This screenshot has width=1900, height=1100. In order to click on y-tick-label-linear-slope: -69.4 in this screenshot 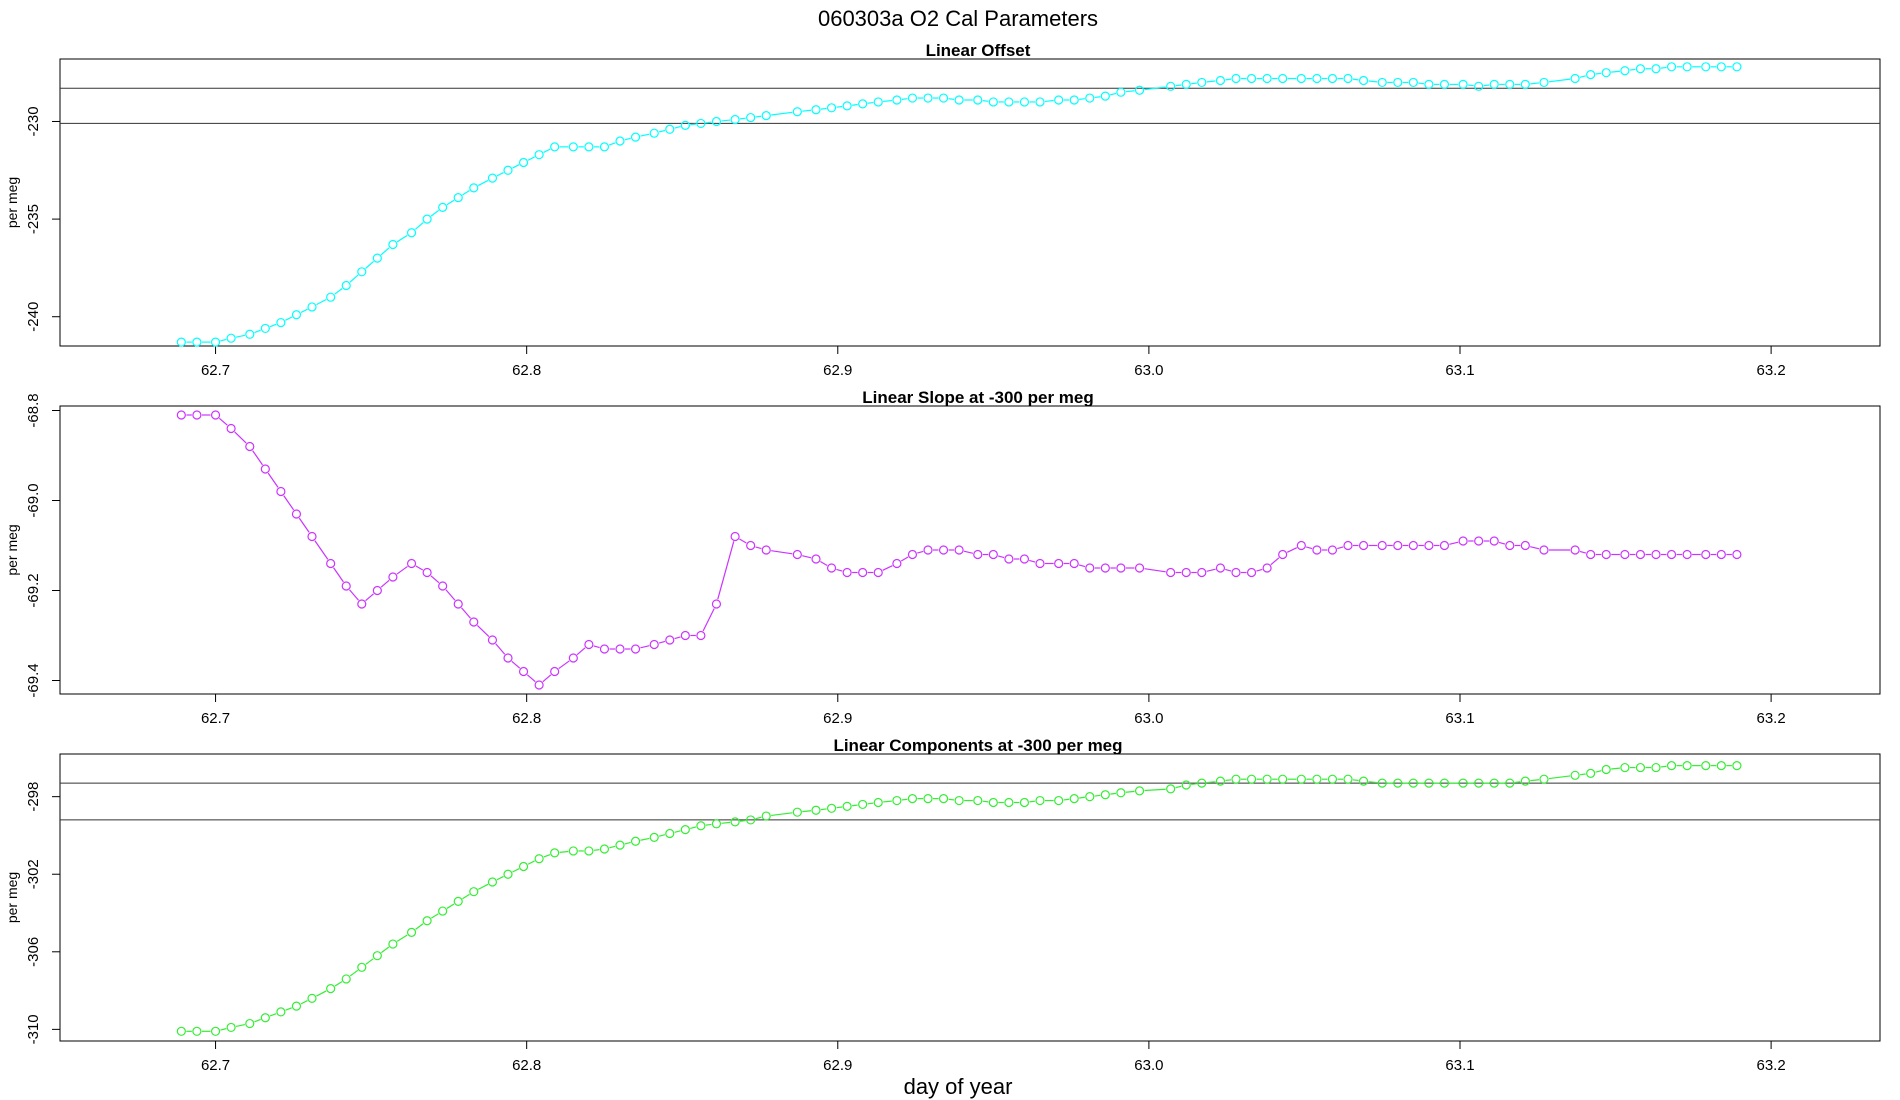, I will do `click(33, 680)`.